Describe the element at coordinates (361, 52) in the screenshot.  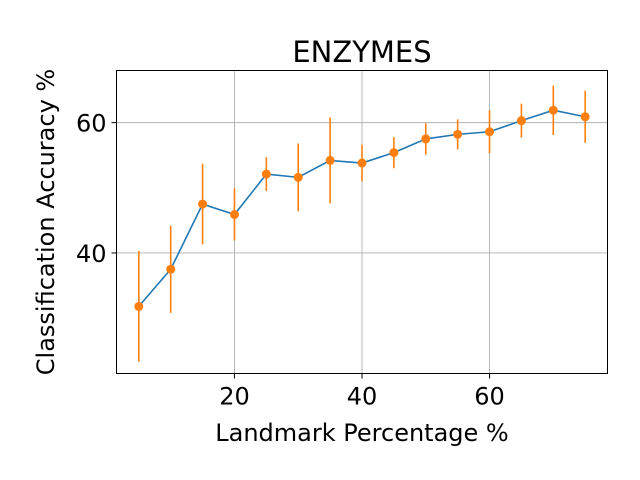
I see `chart-title: ENZYMES` at that location.